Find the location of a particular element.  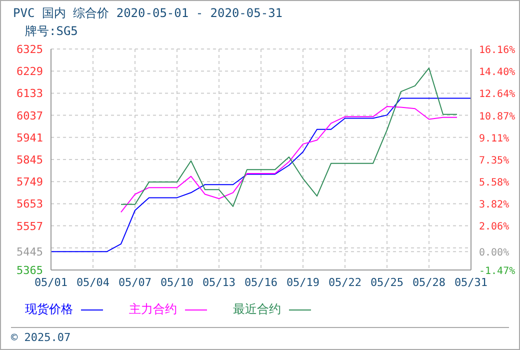

y2-tick-label: 12.64% is located at coordinates (497, 94).